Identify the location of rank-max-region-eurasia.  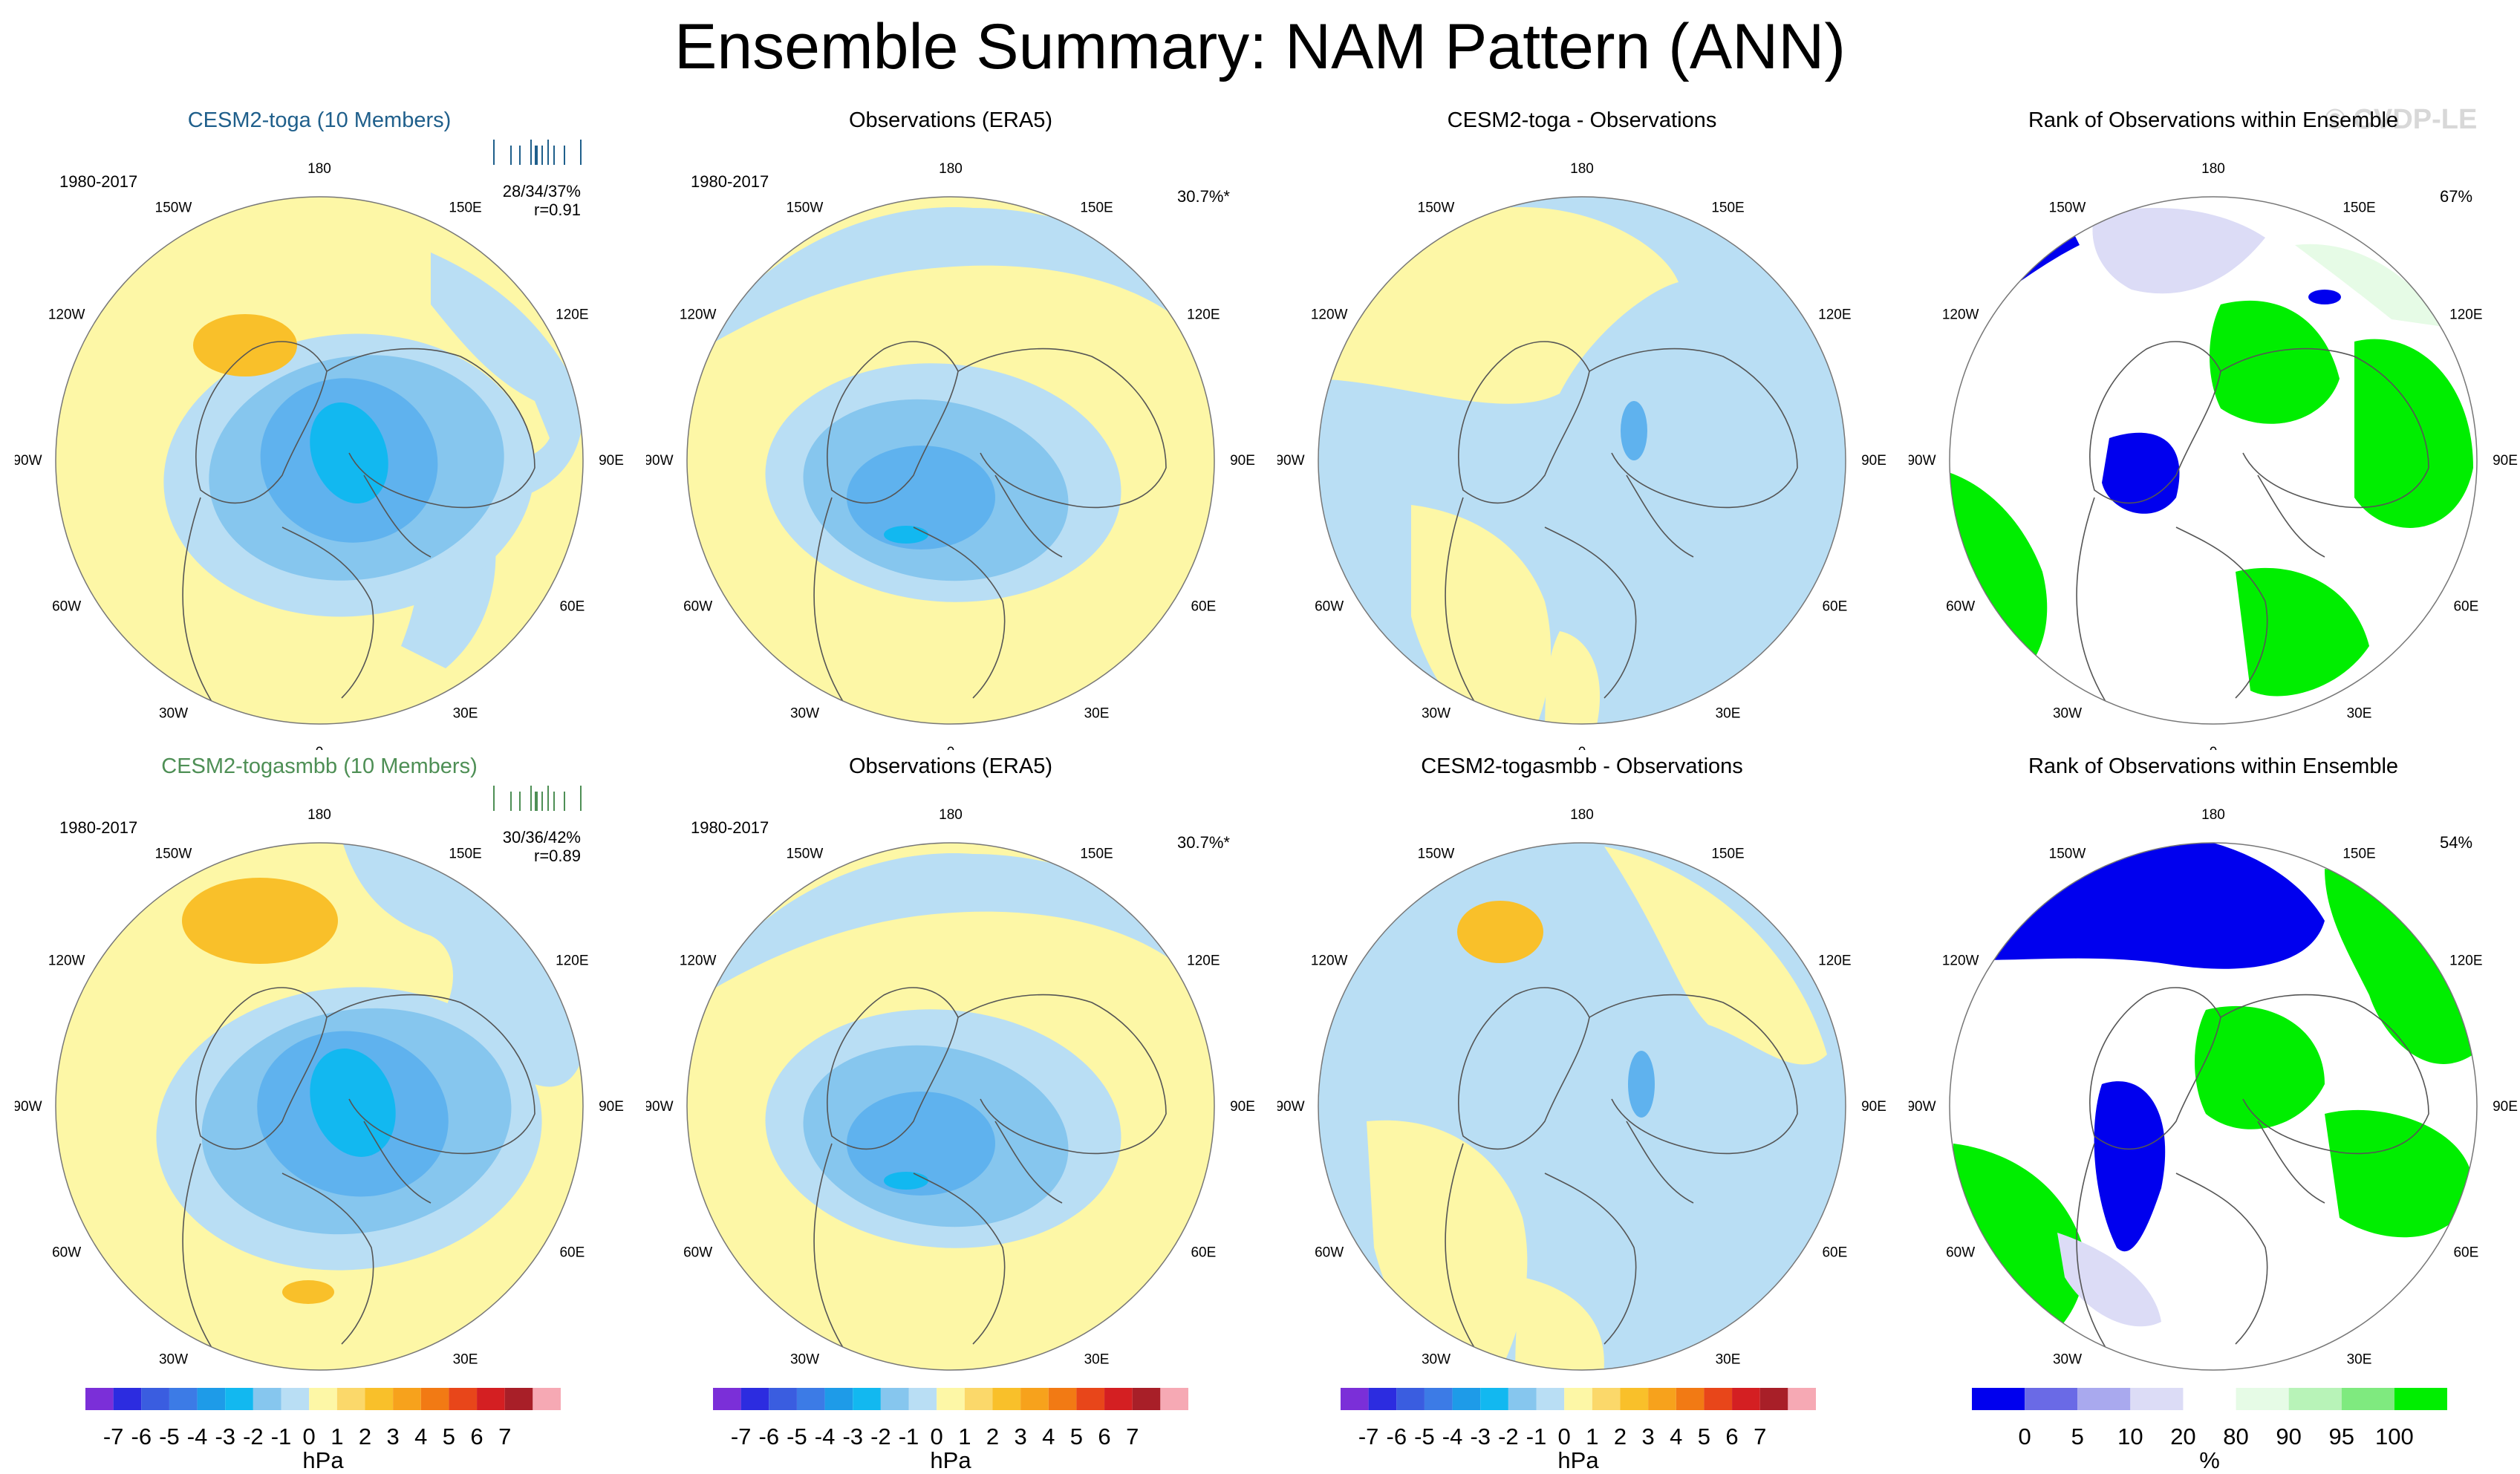
(2302, 632).